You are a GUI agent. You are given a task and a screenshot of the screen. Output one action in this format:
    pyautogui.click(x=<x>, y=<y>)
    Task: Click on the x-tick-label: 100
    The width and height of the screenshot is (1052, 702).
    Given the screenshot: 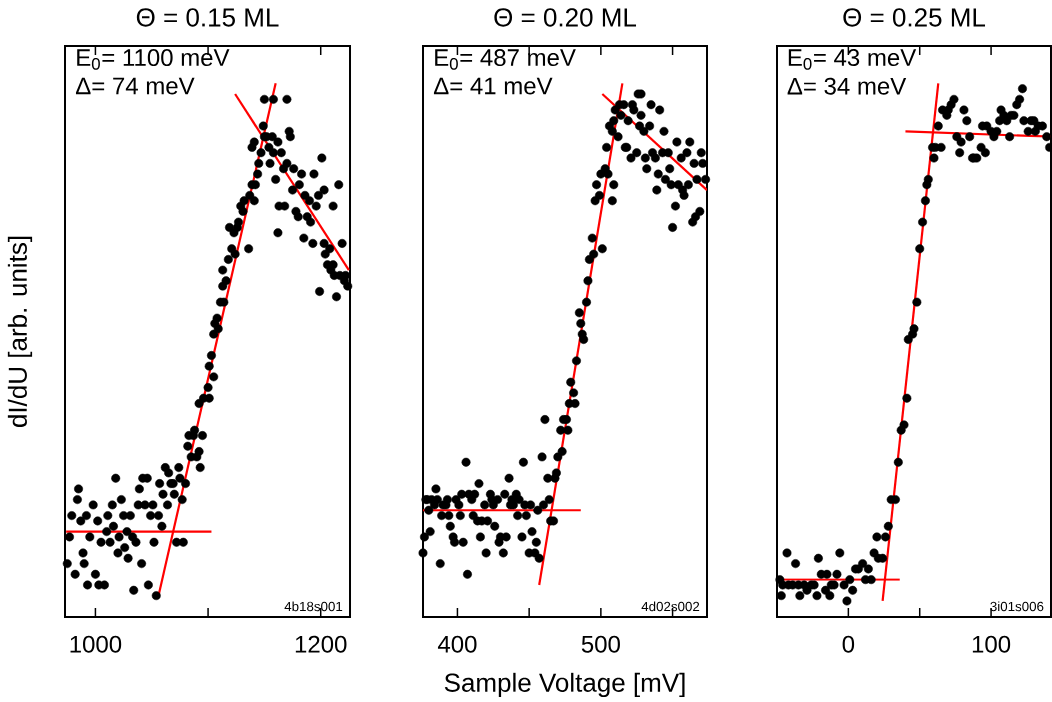 What is the action you would take?
    pyautogui.click(x=991, y=644)
    